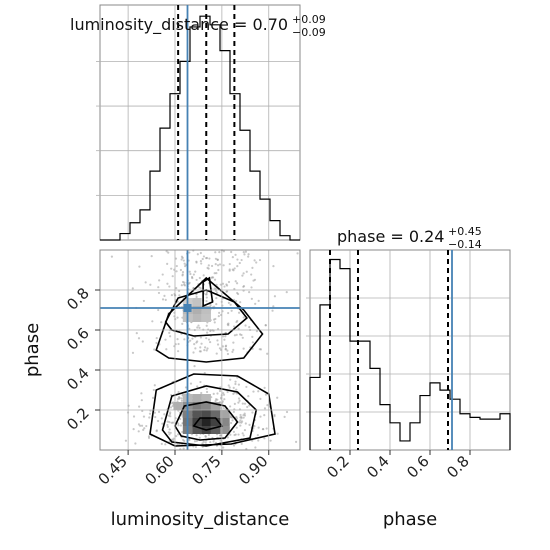 The width and height of the screenshot is (550, 550). What do you see at coordinates (78, 299) in the screenshot?
I see `y-tick-label: 0.8` at bounding box center [78, 299].